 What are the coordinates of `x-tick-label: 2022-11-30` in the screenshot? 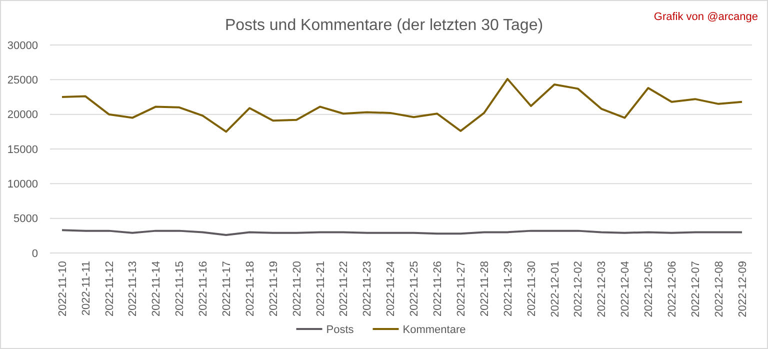 It's located at (532, 288).